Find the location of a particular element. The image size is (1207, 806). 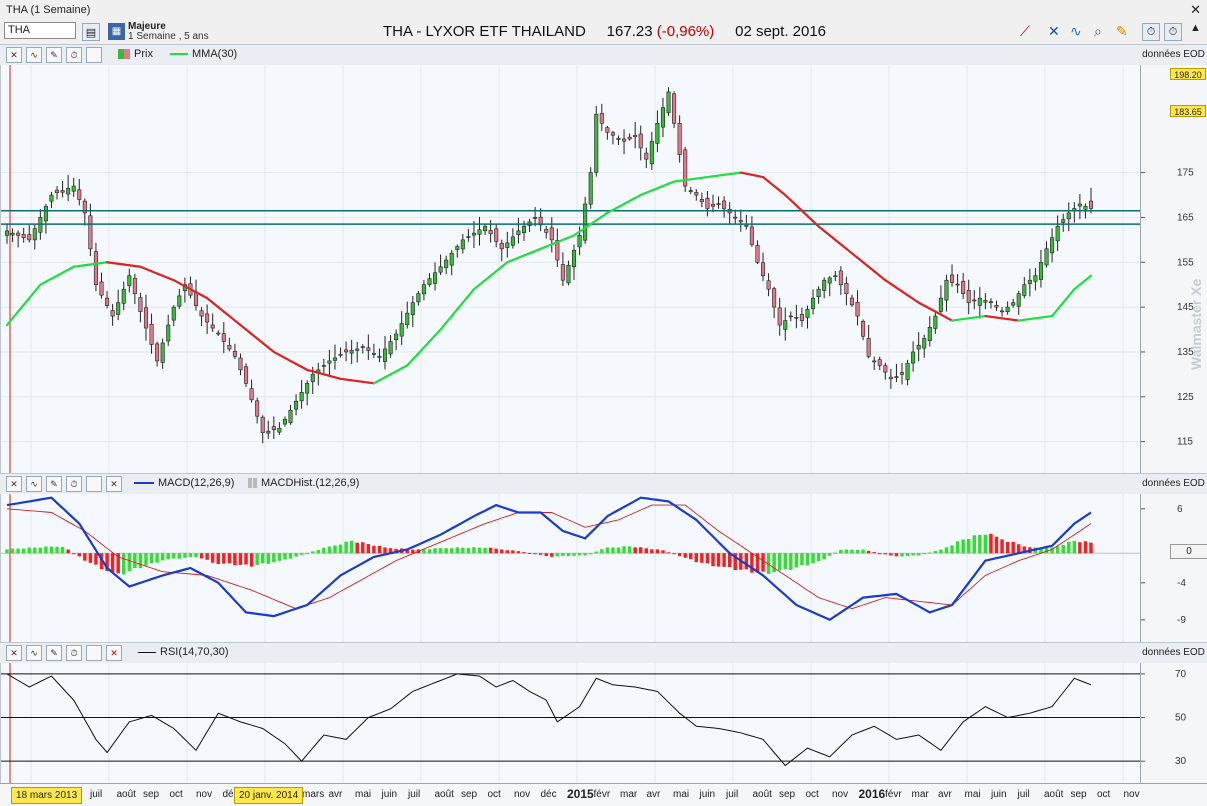

rsi-plot is located at coordinates (570, 723).